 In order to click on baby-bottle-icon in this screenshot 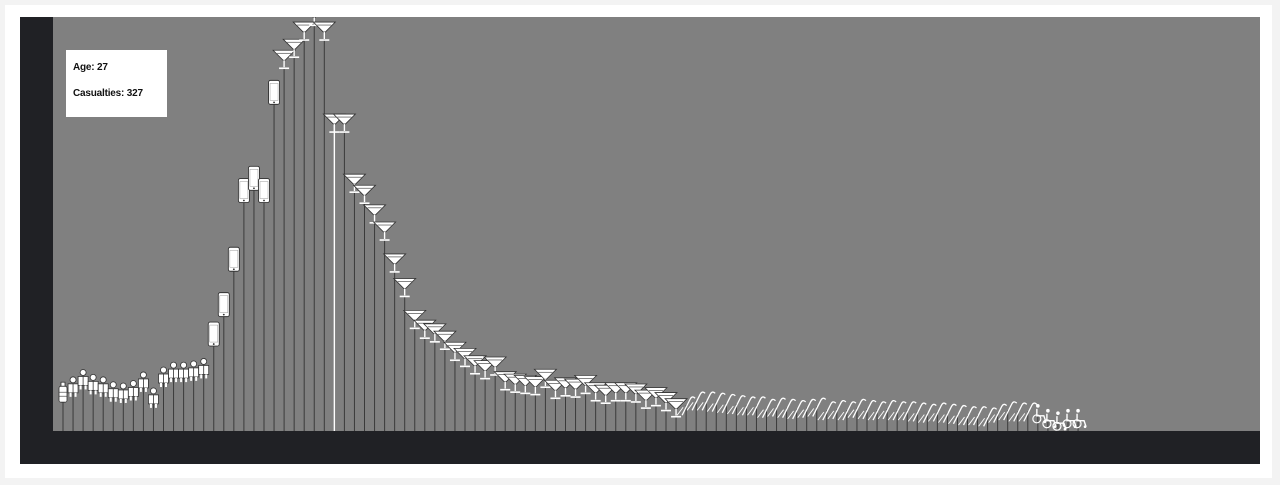, I will do `click(63, 392)`.